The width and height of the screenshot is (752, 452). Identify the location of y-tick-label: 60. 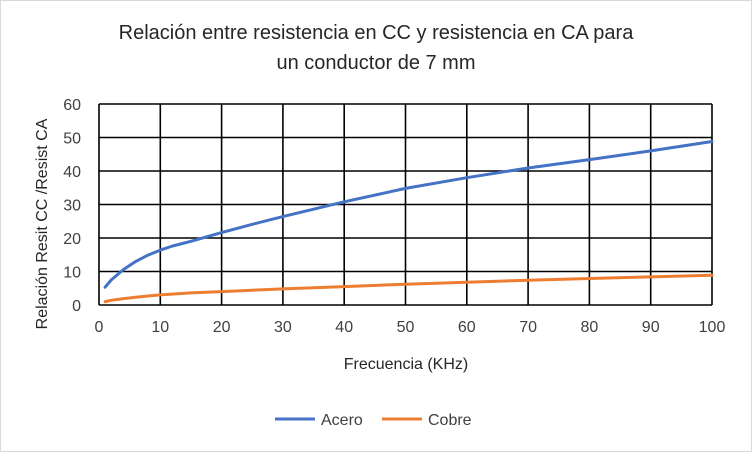
(72, 105).